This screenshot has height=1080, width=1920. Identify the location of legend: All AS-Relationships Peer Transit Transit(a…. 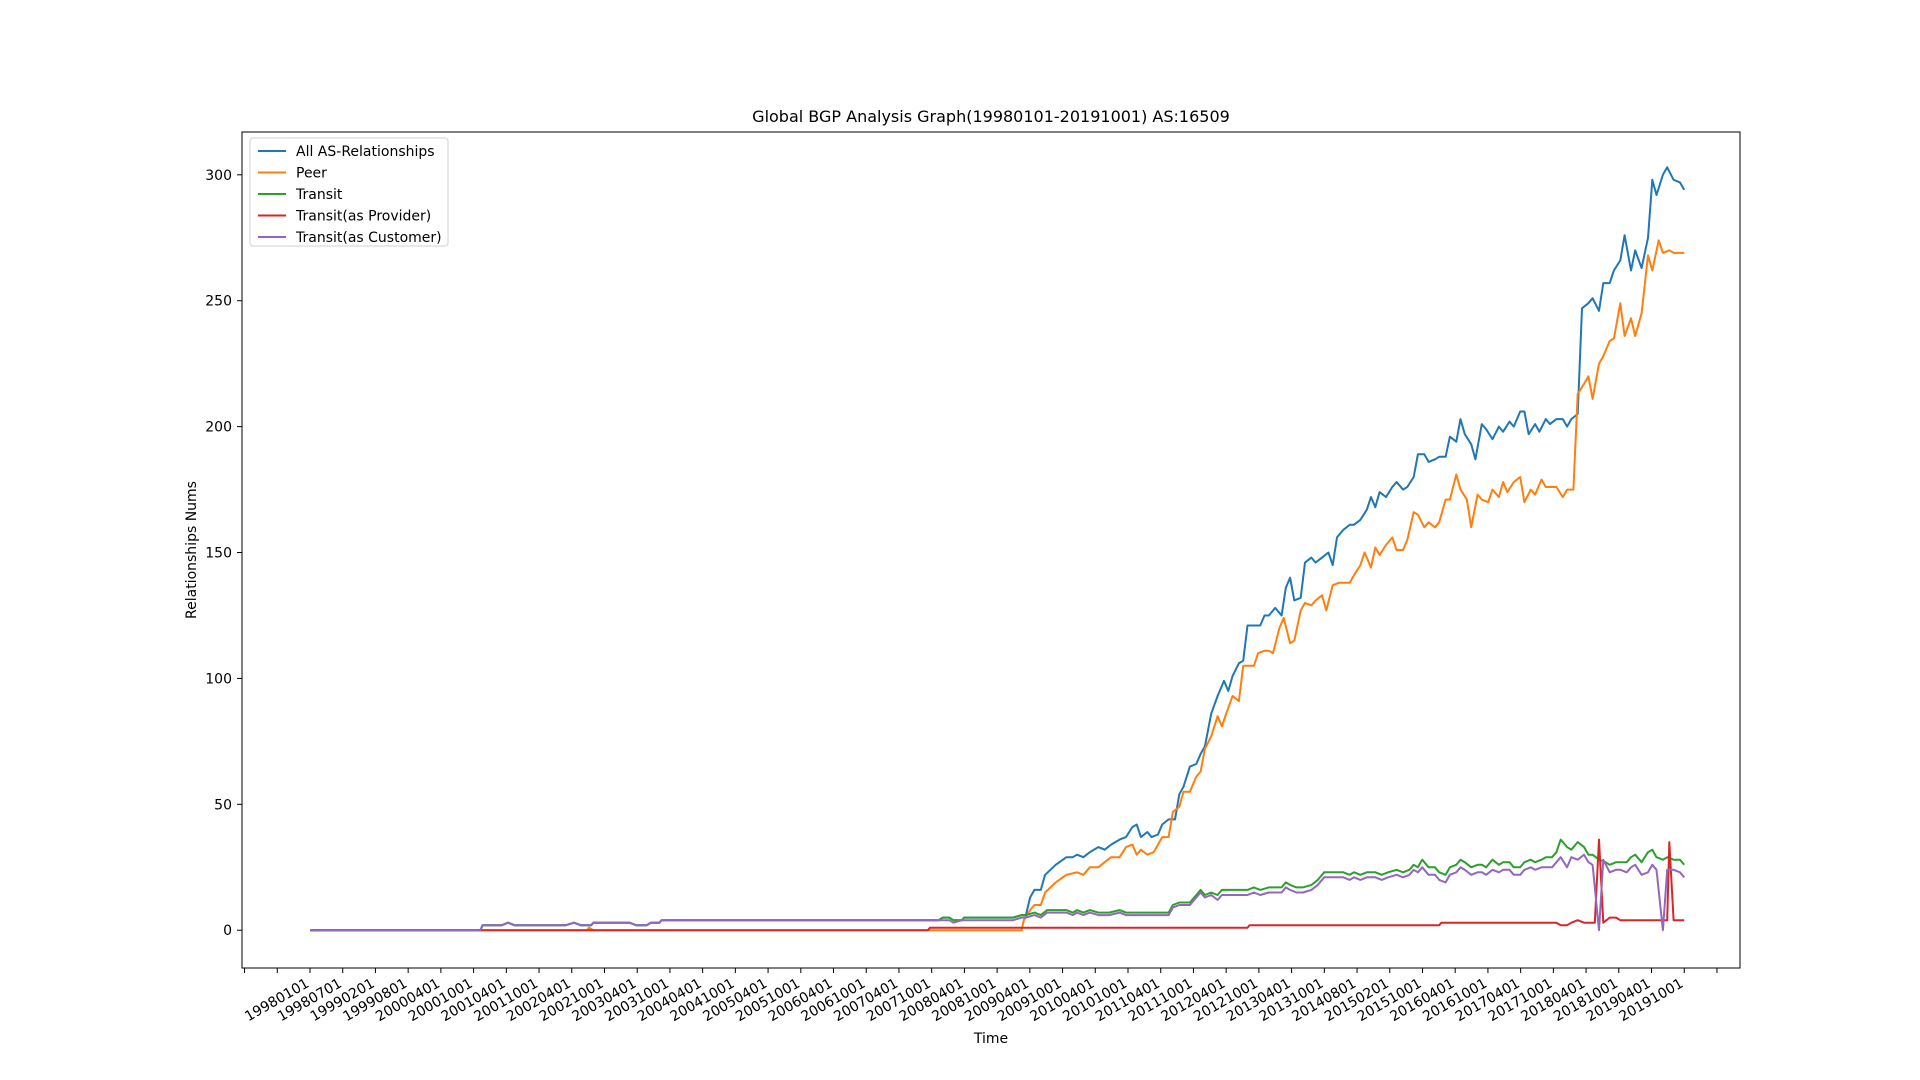
(349, 192).